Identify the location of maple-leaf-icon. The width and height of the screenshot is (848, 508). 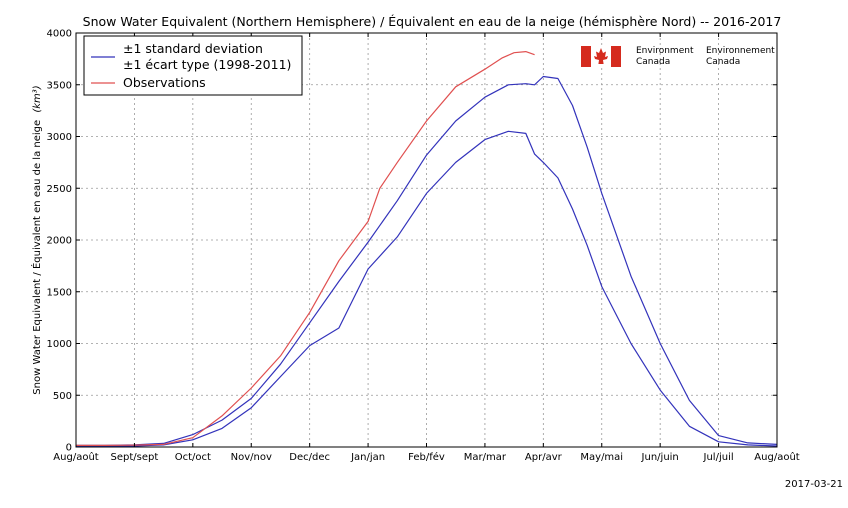
(601, 56).